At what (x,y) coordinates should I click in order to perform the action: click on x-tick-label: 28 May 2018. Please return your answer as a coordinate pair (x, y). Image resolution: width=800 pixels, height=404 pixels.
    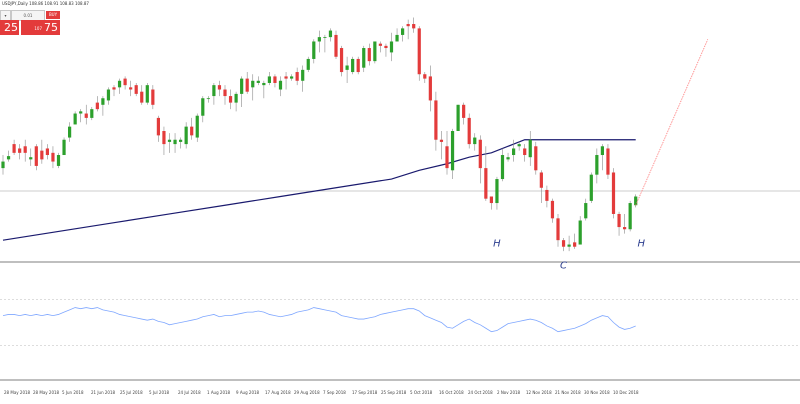
    Looking at the image, I should click on (17, 392).